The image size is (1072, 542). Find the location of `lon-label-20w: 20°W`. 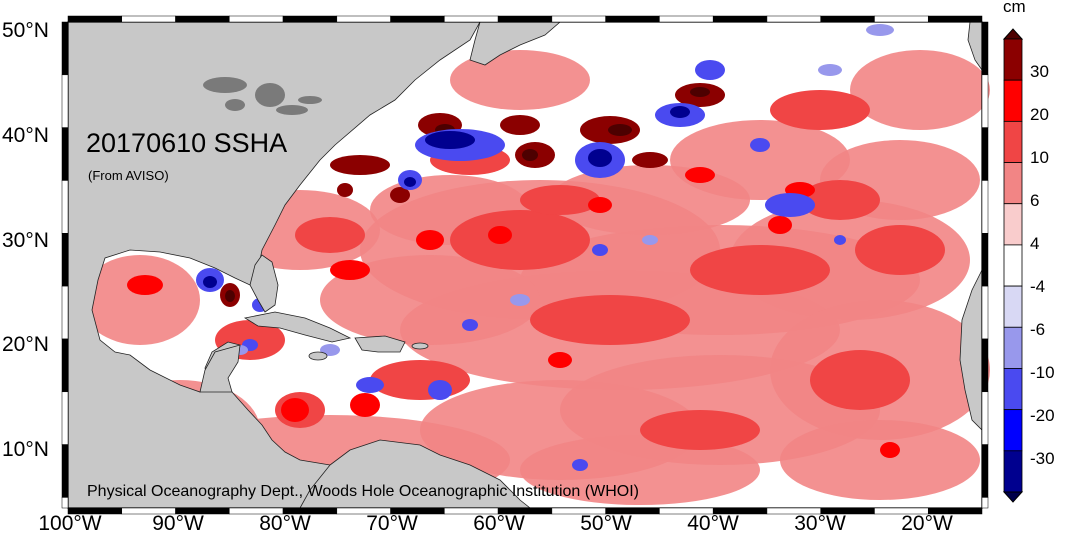

lon-label-20w: 20°W is located at coordinates (927, 523).